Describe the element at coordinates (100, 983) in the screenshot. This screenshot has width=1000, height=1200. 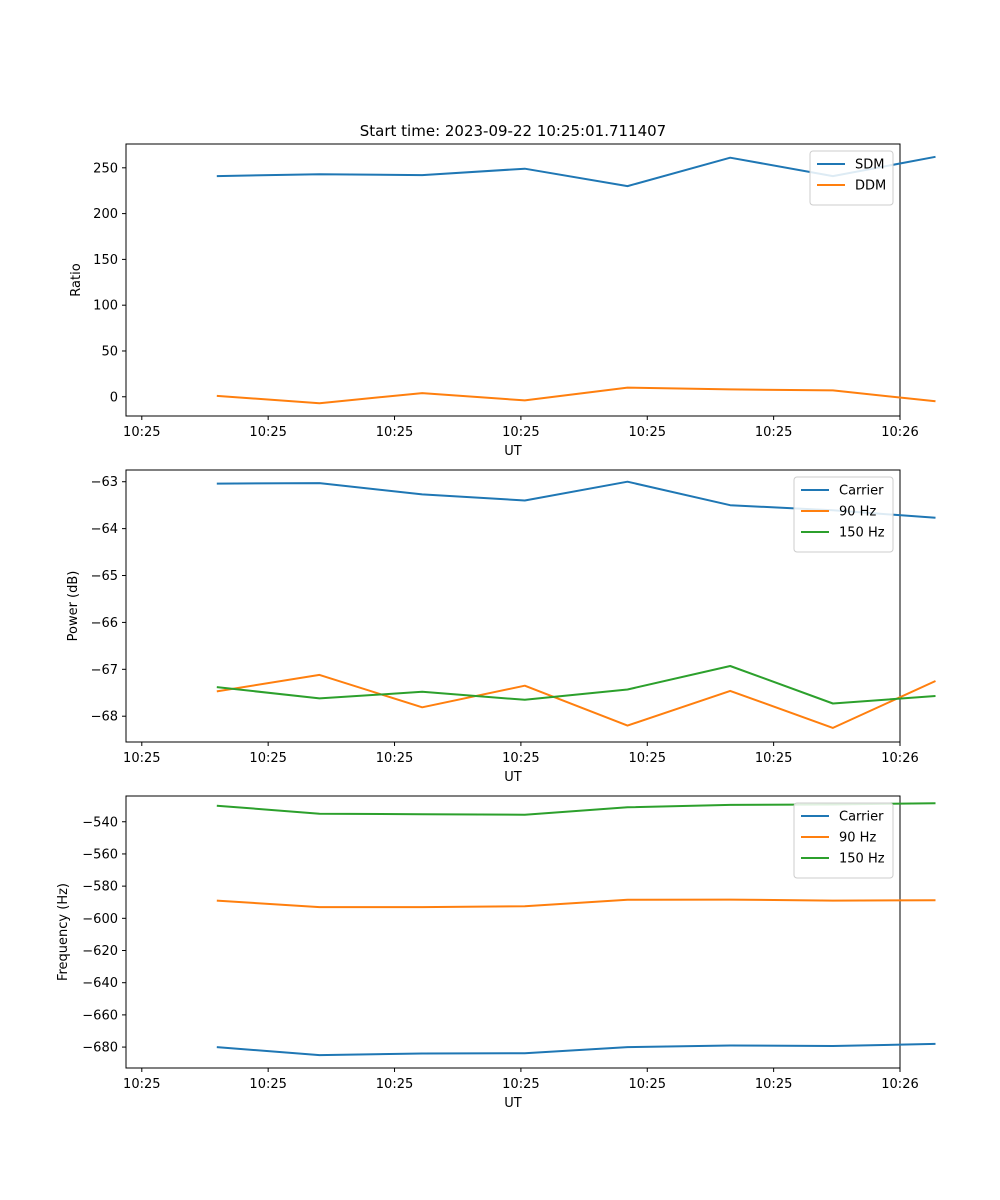
I see `y-tick-label: −640` at that location.